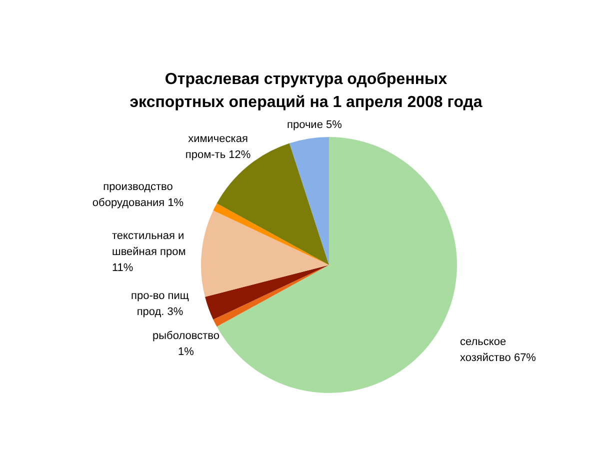 The image size is (612, 473). I want to click on slice-label: прочие 5%, so click(314, 125).